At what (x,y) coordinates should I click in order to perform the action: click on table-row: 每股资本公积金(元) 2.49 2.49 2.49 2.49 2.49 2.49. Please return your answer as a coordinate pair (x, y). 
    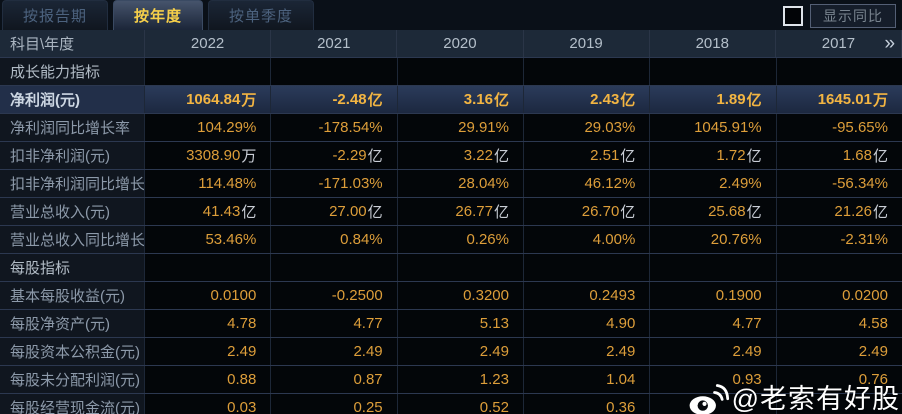
    Looking at the image, I should click on (451, 352).